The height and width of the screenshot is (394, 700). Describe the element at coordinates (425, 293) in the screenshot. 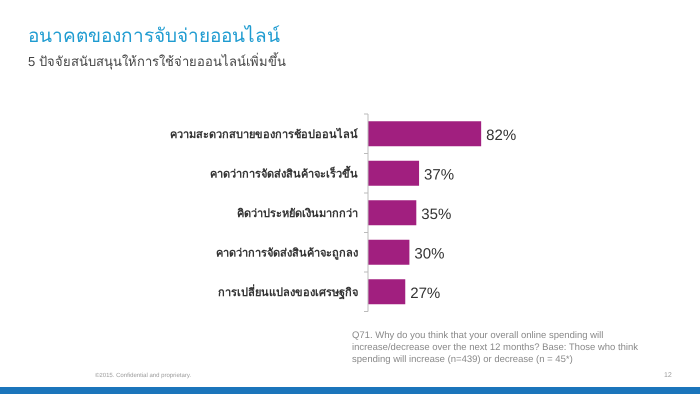

I see `data-label: 27%` at that location.